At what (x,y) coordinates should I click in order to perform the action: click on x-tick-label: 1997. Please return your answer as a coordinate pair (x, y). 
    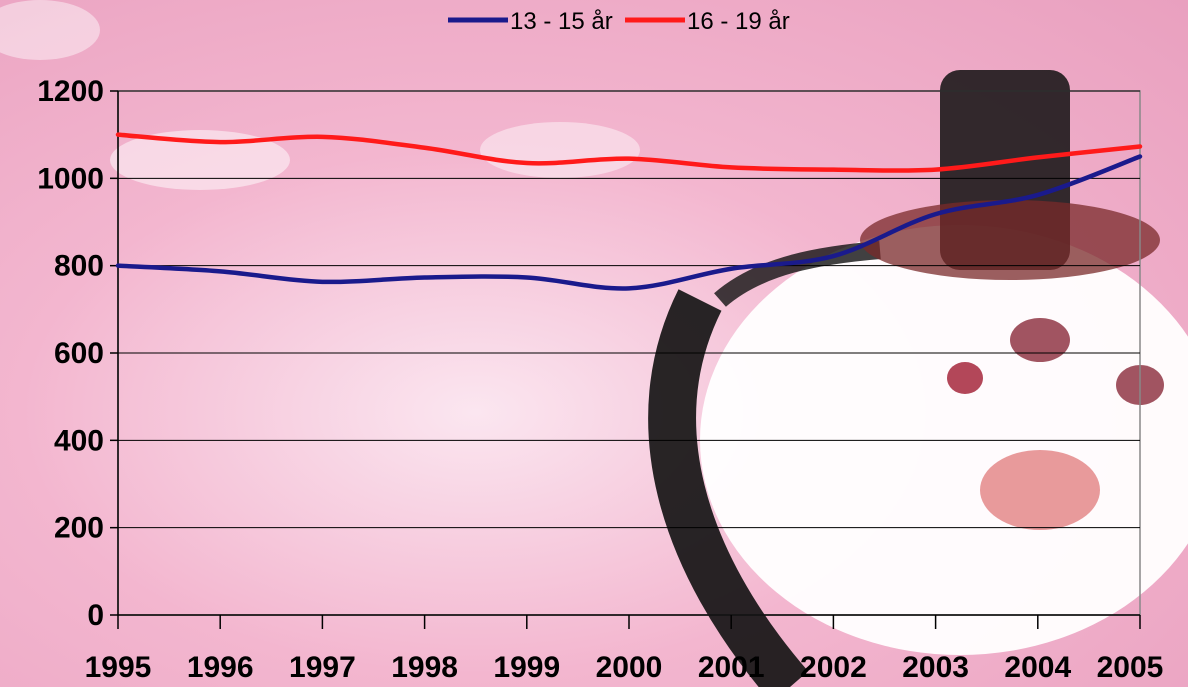
    Looking at the image, I should click on (322, 667).